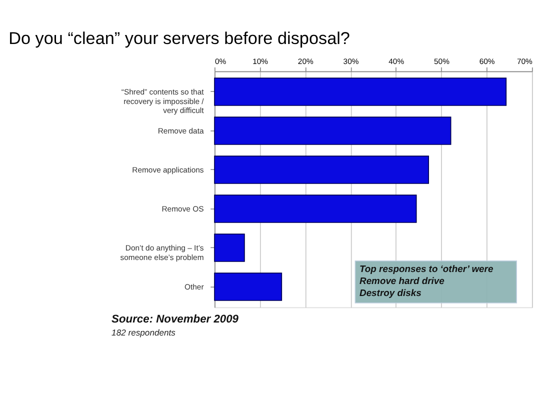 This screenshot has width=550, height=413. I want to click on y-tick-label: “Shred” contents so that recovery is impossible / very difficult, so click(163, 101).